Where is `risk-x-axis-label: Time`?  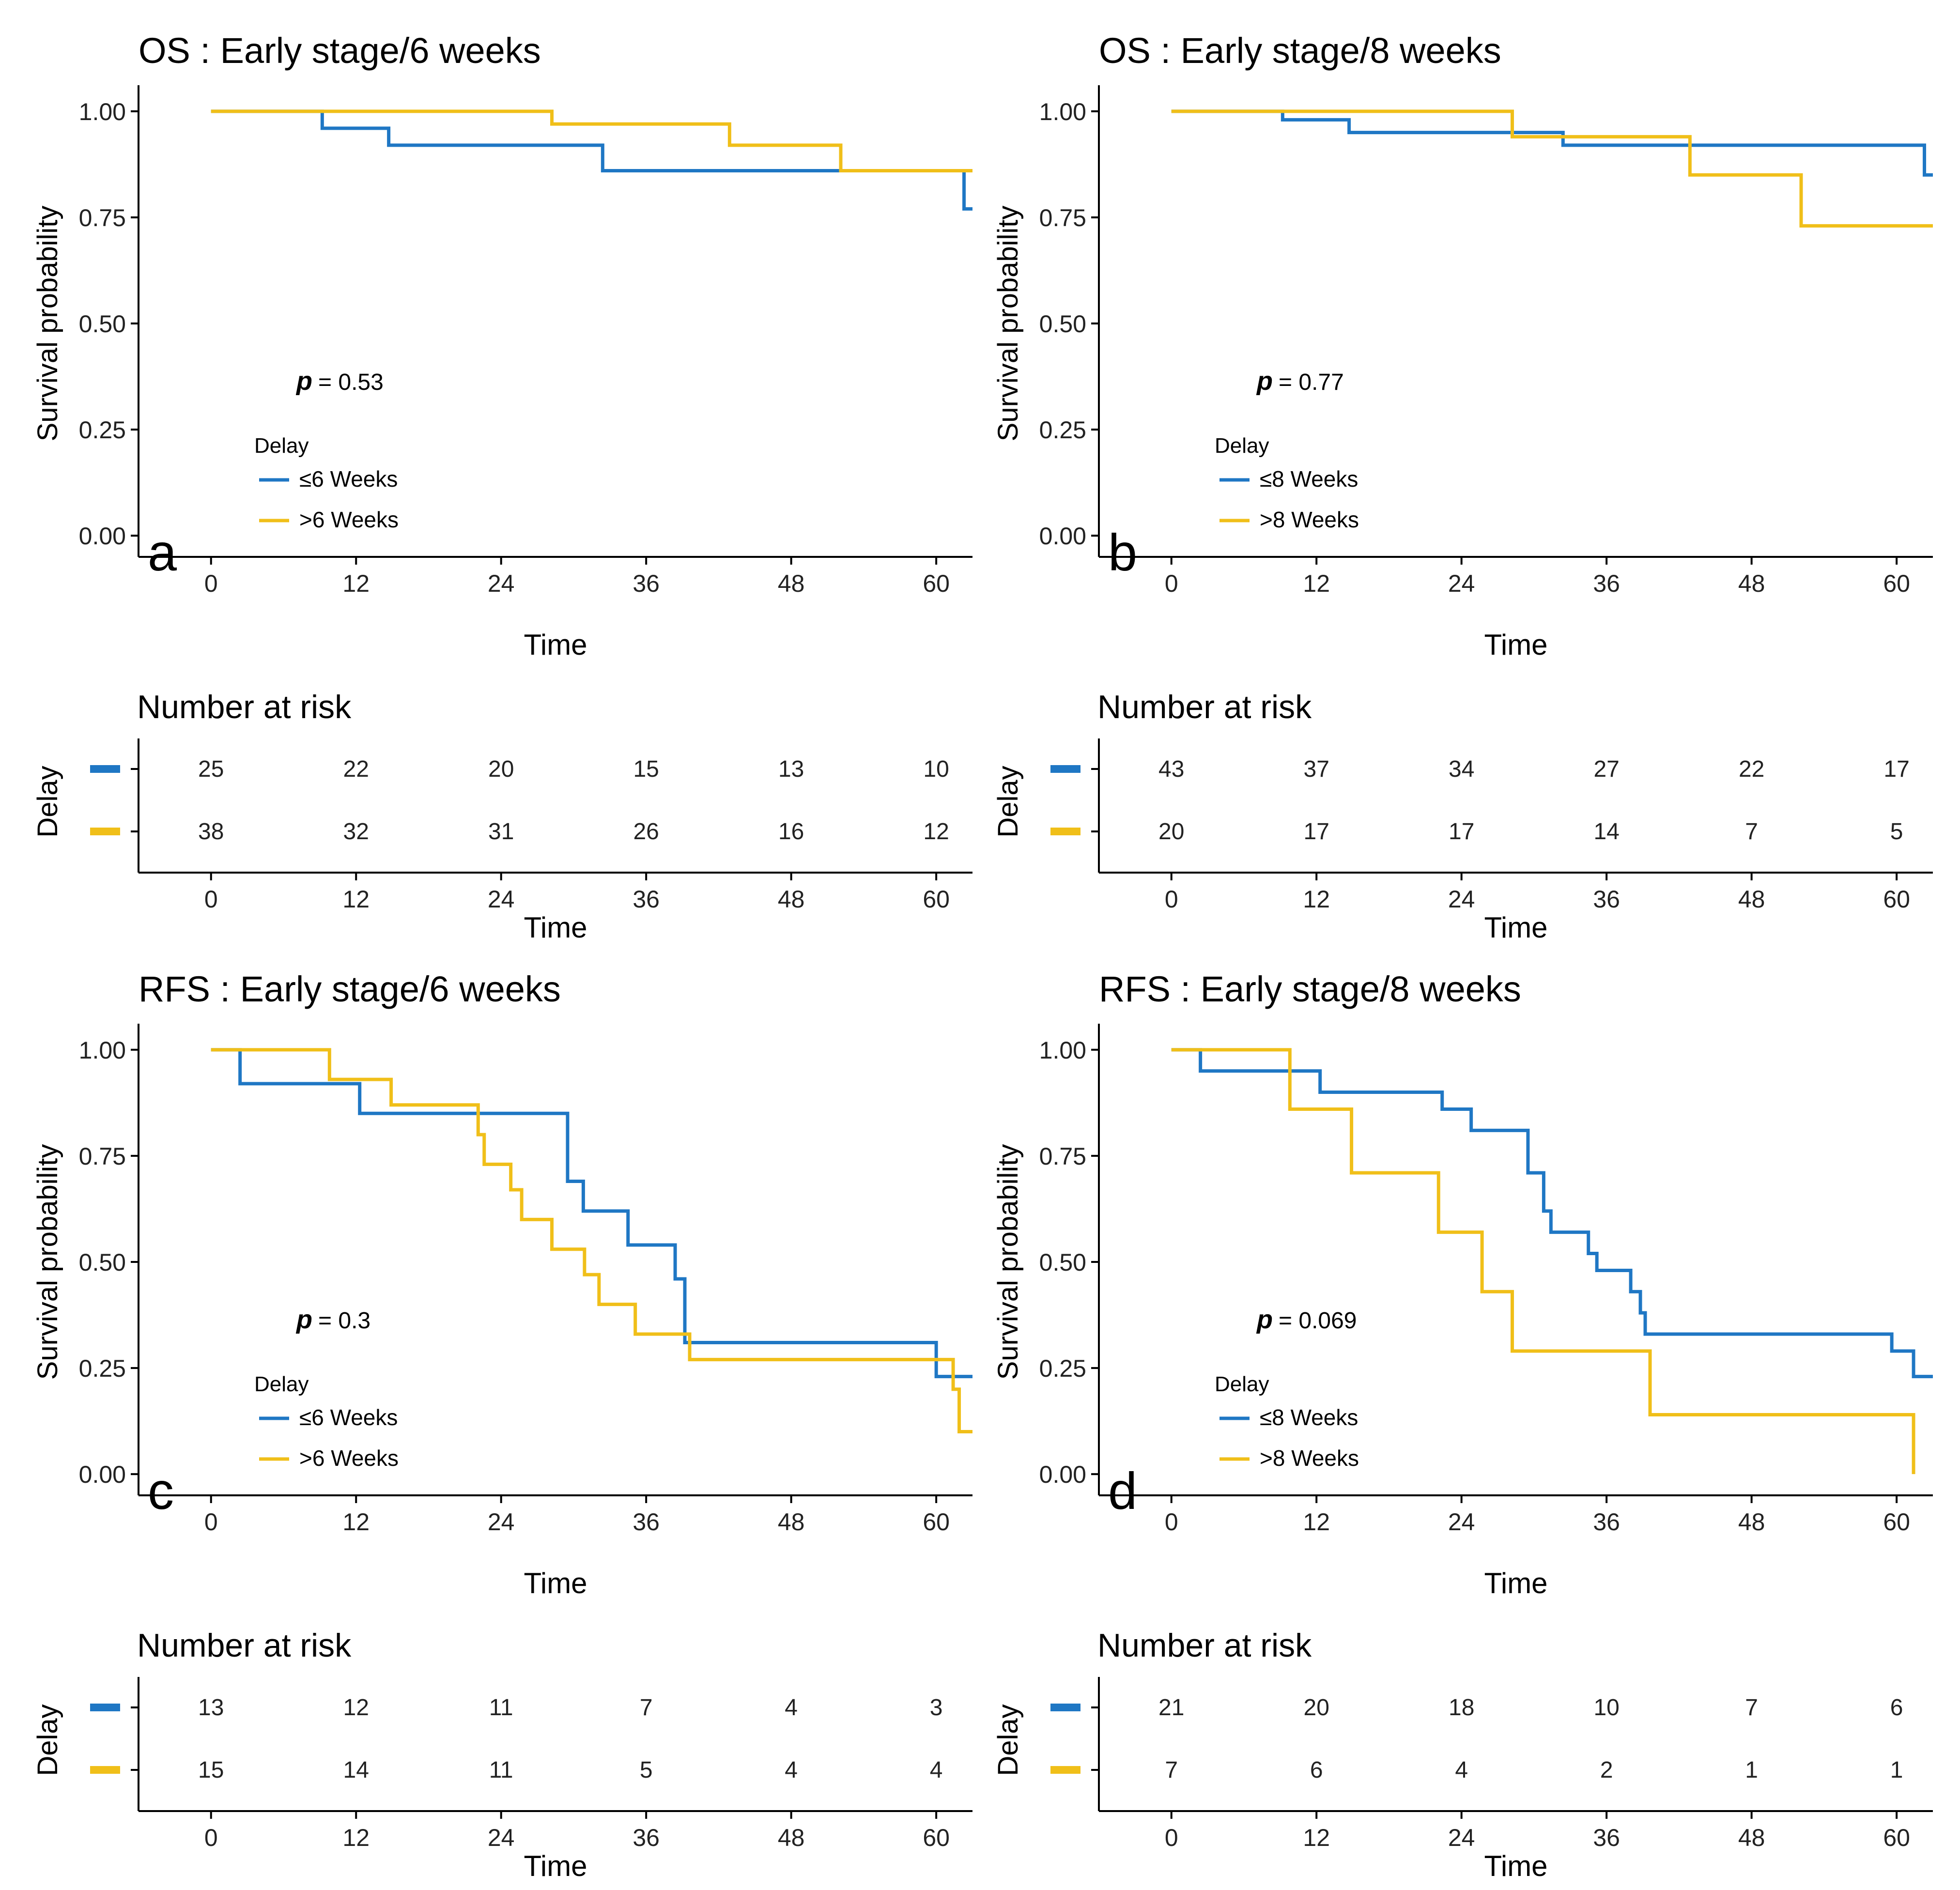 risk-x-axis-label: Time is located at coordinates (555, 928).